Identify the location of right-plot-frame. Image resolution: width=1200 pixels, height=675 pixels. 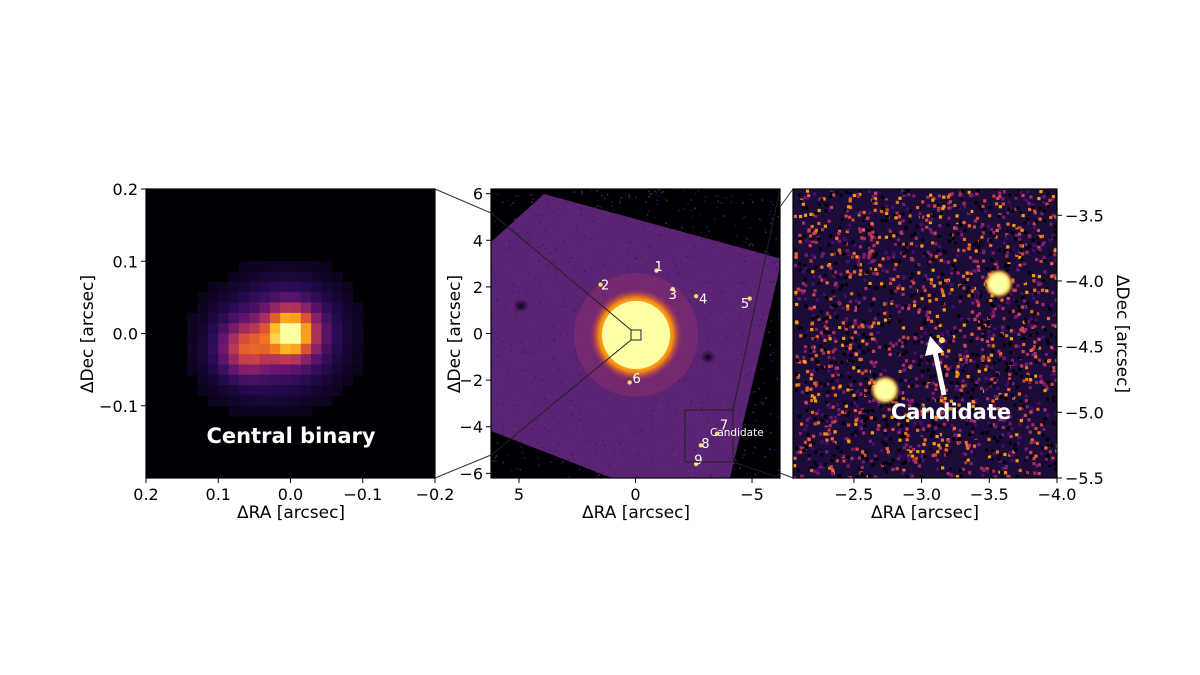
(925, 333).